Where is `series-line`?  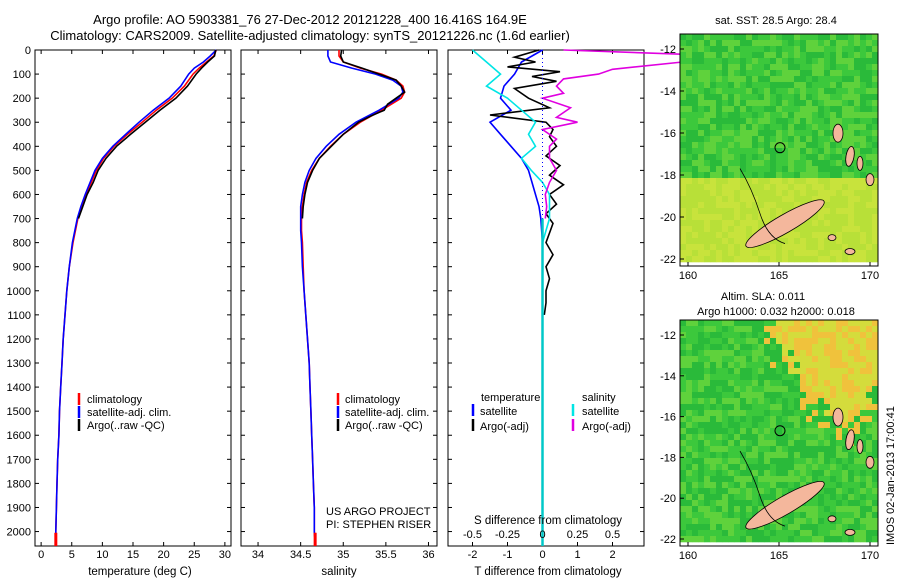
series-line is located at coordinates (353, 134).